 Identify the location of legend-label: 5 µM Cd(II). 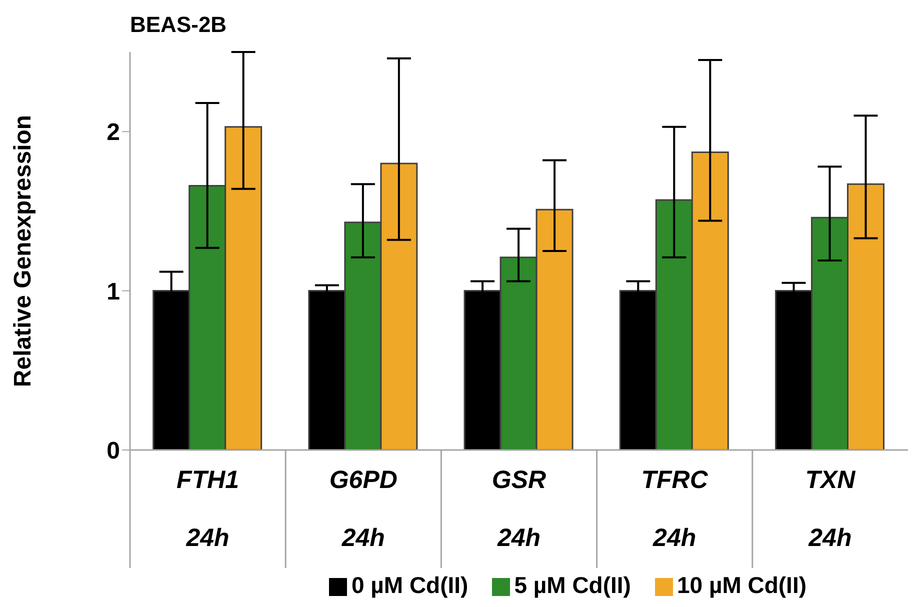
(572, 585).